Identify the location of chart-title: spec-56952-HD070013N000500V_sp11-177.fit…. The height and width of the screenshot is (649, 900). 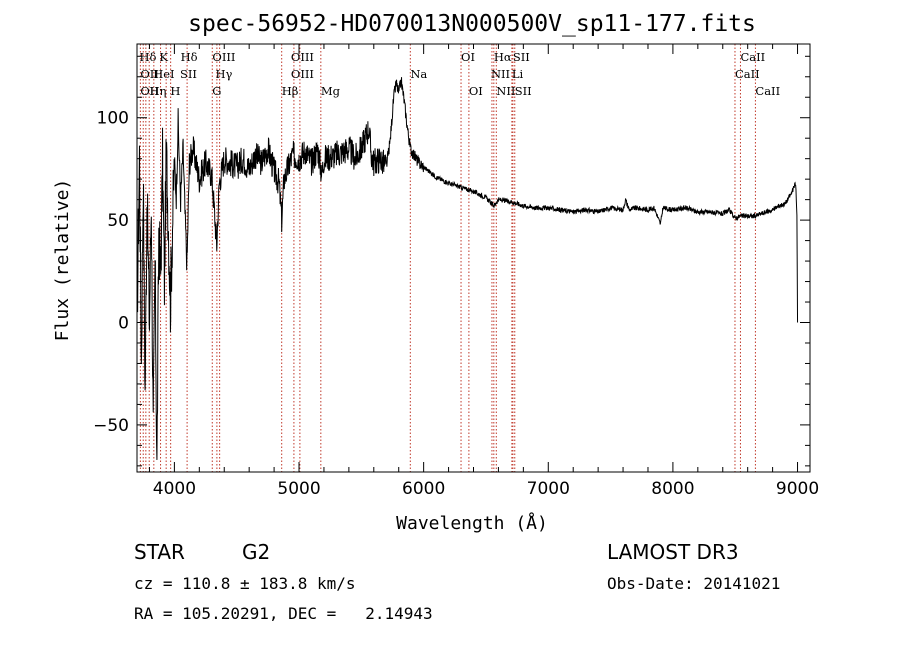
(472, 24).